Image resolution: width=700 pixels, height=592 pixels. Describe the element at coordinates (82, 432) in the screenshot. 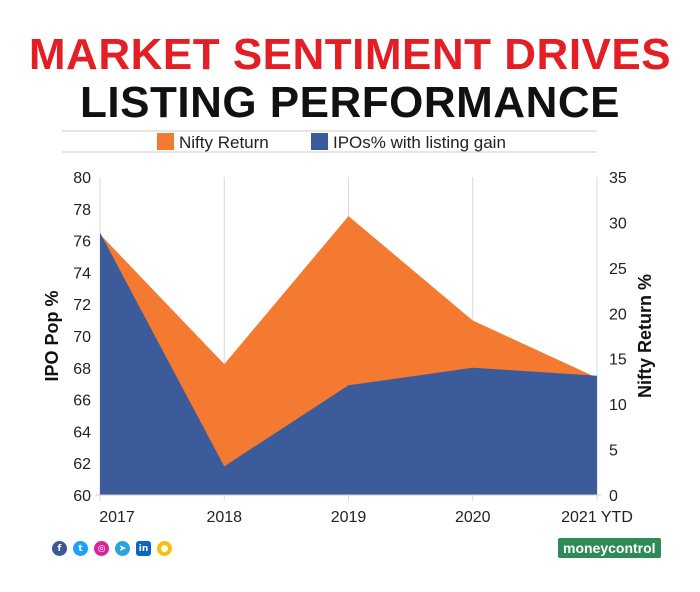

I see `y-tick-label: 64` at that location.